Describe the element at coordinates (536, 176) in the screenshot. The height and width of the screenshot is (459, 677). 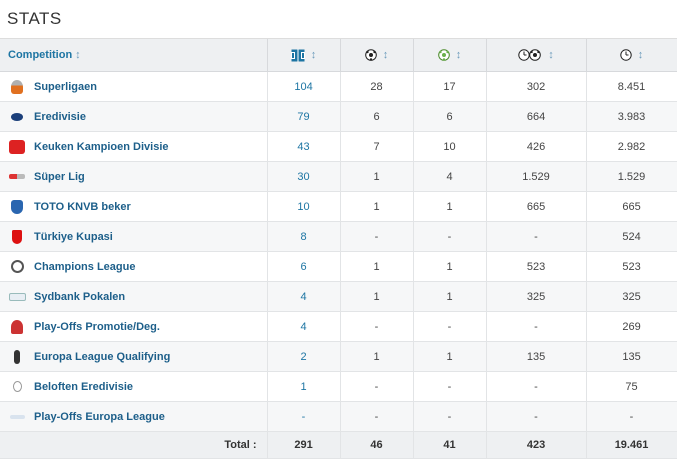
I see `minutes-per-goal-value: 1.529` at that location.